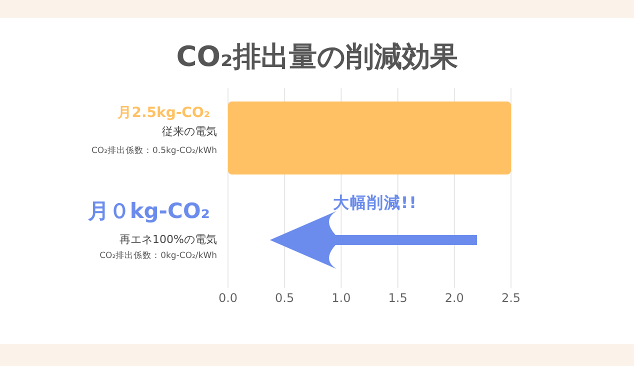 This screenshot has height=366, width=634. Describe the element at coordinates (158, 255) in the screenshot. I see `text: CO₂排出係数：0kg-CO₂/kWh` at that location.